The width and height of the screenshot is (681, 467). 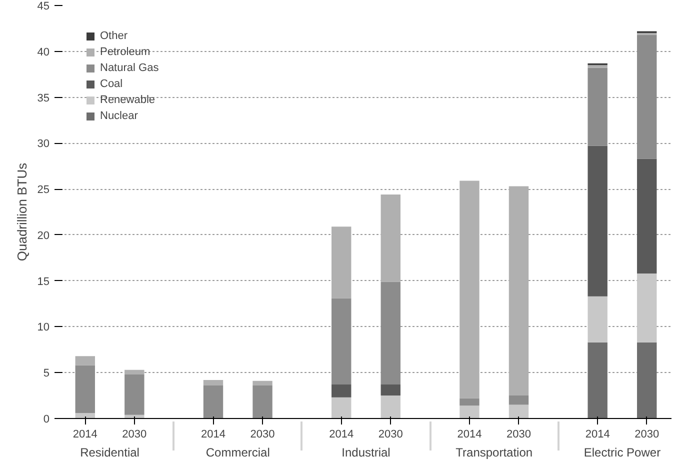 What do you see at coordinates (622, 453) in the screenshot?
I see `text: Electric Power` at bounding box center [622, 453].